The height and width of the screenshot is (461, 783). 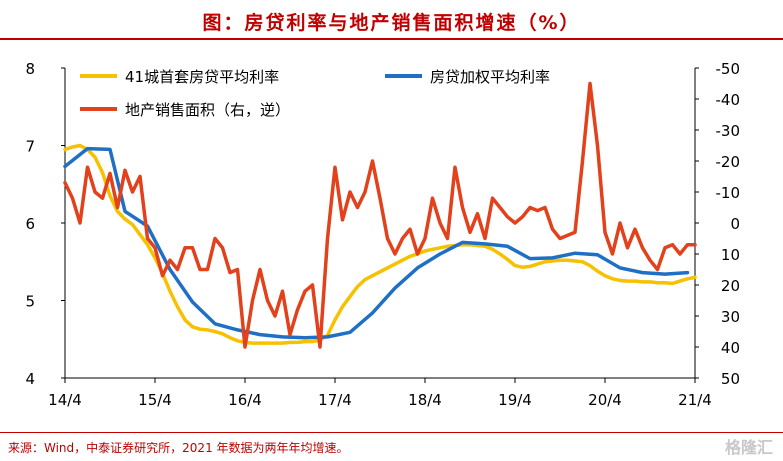 I want to click on x-tick-label: 19/4, so click(x=515, y=400).